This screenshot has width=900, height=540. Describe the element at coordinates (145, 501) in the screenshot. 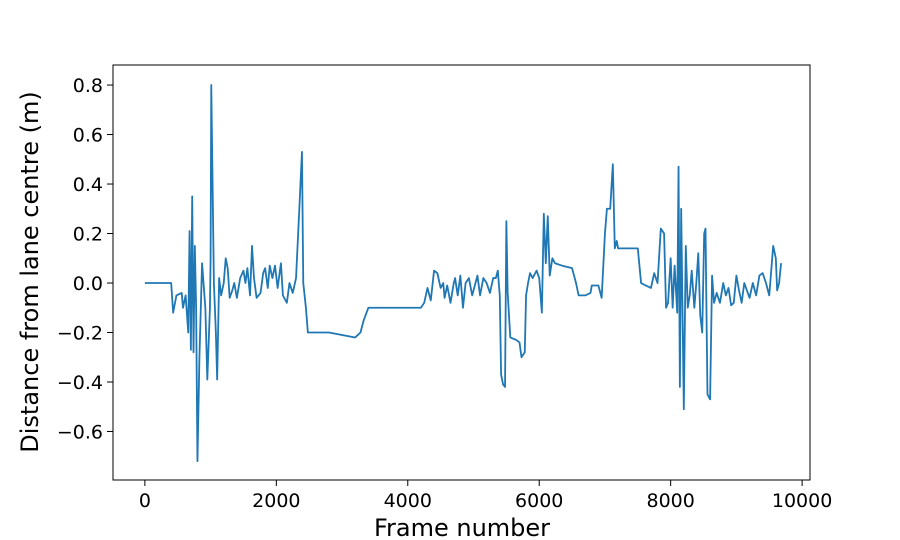

I see `x-tick-label: 0` at that location.